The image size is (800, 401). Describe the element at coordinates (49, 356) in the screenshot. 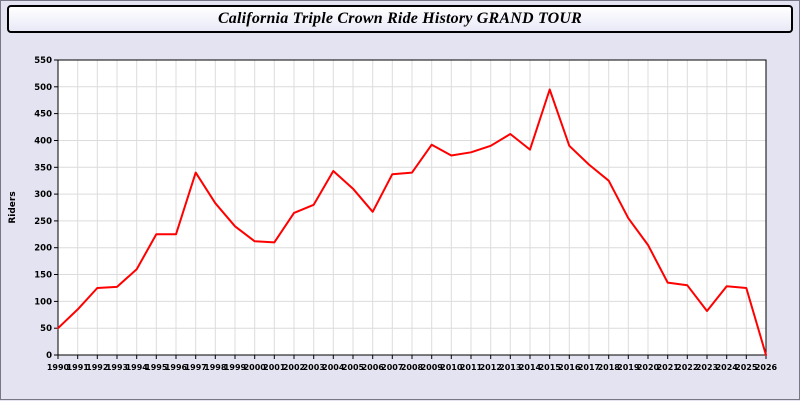

I see `y-tick-label: 0` at that location.